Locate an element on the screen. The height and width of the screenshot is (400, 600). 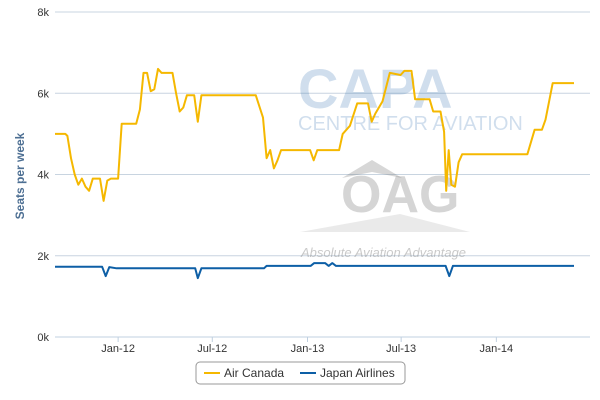
y-axis: 0k 2k 4k 6k 8k is located at coordinates (43, 175).